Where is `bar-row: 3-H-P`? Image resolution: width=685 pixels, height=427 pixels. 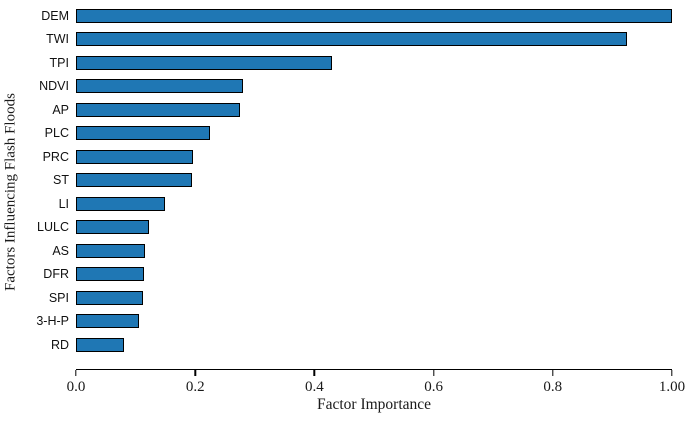
bar-row: 3-H-P is located at coordinates (354, 322).